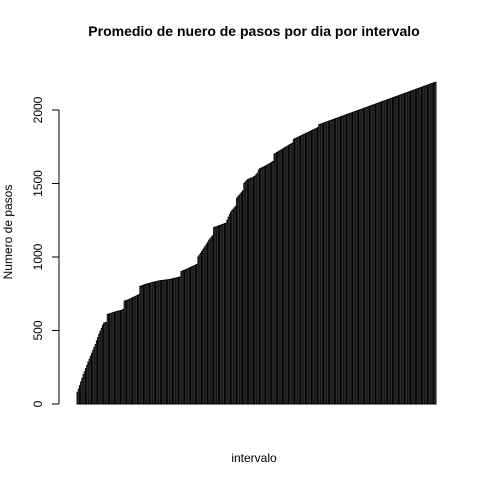 This screenshot has width=480, height=480. I want to click on x-axis-label: intervalo, so click(254, 458).